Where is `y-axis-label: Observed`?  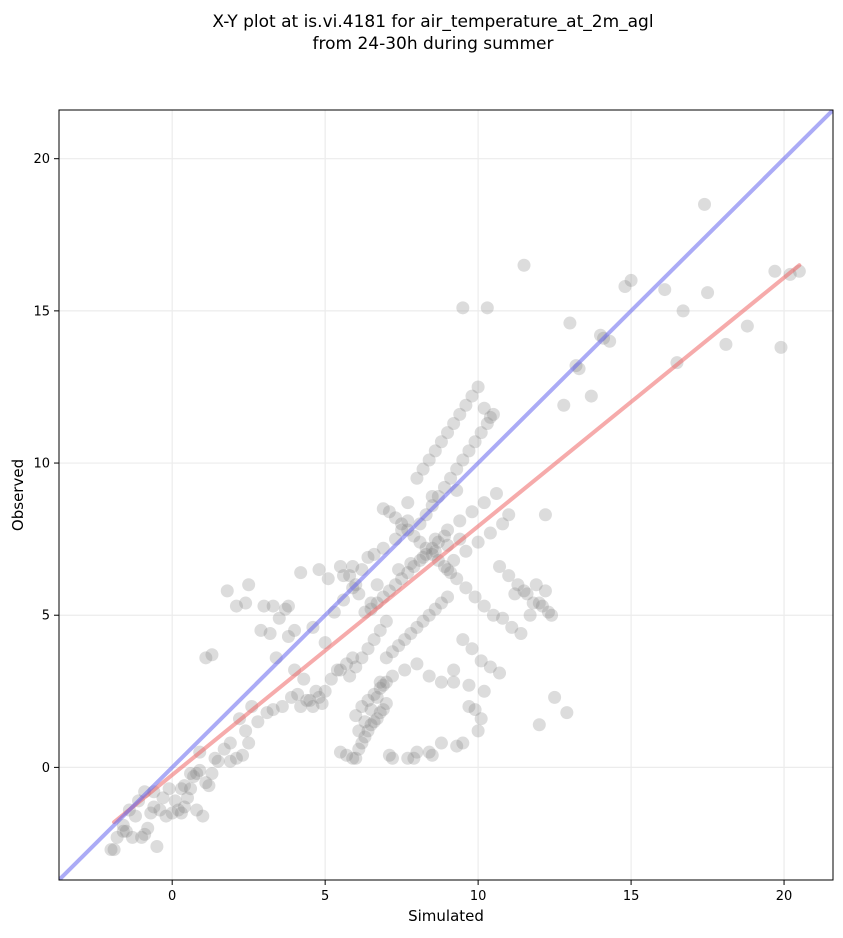 y-axis-label: Observed is located at coordinates (18, 495).